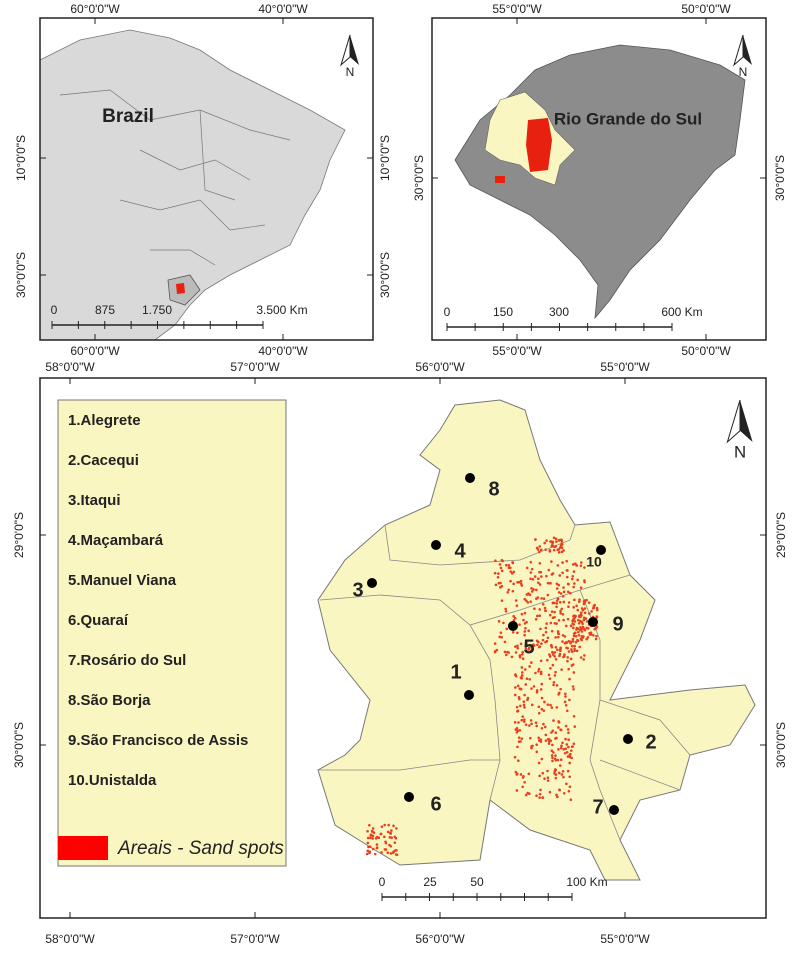 The height and width of the screenshot is (955, 796). What do you see at coordinates (255, 939) in the screenshot?
I see `lon-label: 57°0'0"W` at bounding box center [255, 939].